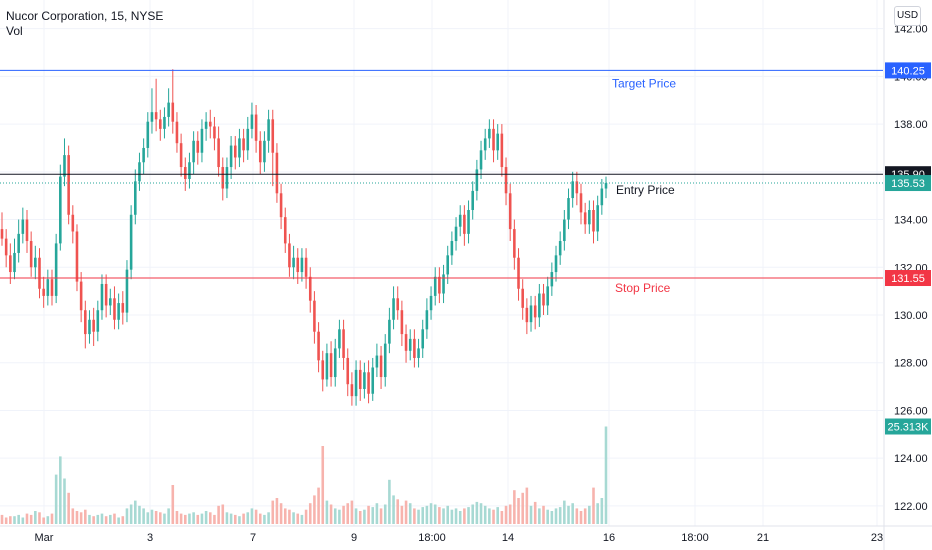  Describe the element at coordinates (645, 190) in the screenshot. I see `entry-price-label: Entry Price` at that location.